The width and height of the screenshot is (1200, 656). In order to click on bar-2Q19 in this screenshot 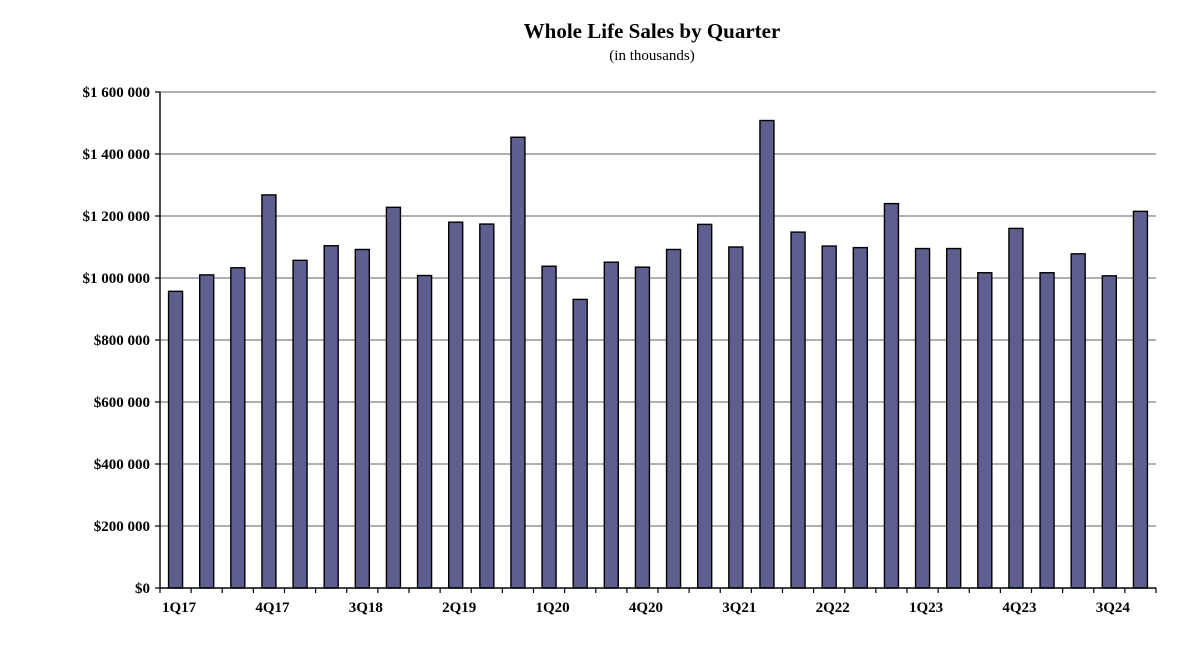, I will do `click(455, 405)`.